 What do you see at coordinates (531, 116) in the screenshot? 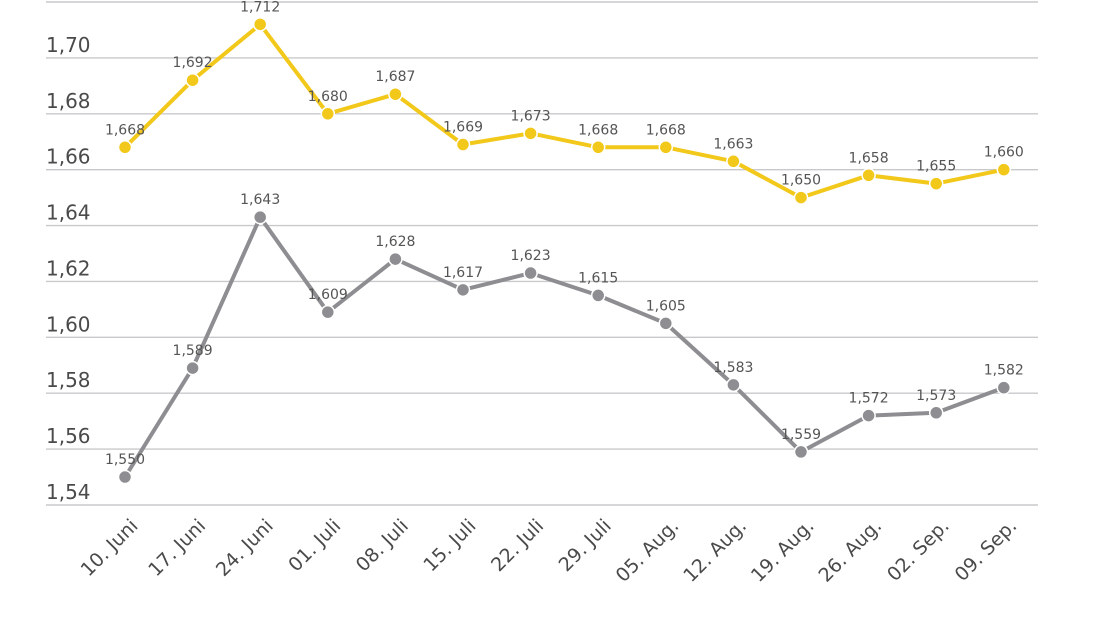
I see `data-label: 1,673` at bounding box center [531, 116].